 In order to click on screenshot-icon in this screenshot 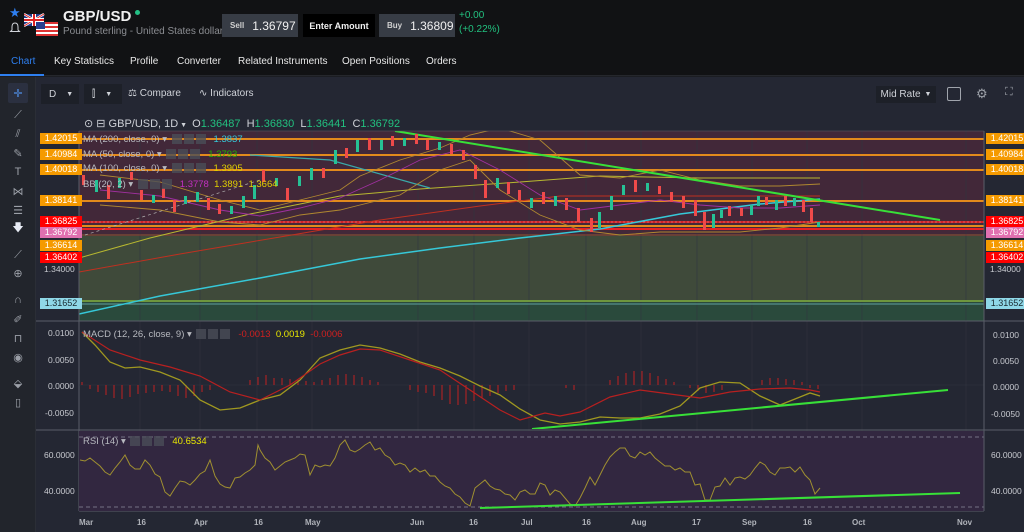, I will do `click(954, 94)`.